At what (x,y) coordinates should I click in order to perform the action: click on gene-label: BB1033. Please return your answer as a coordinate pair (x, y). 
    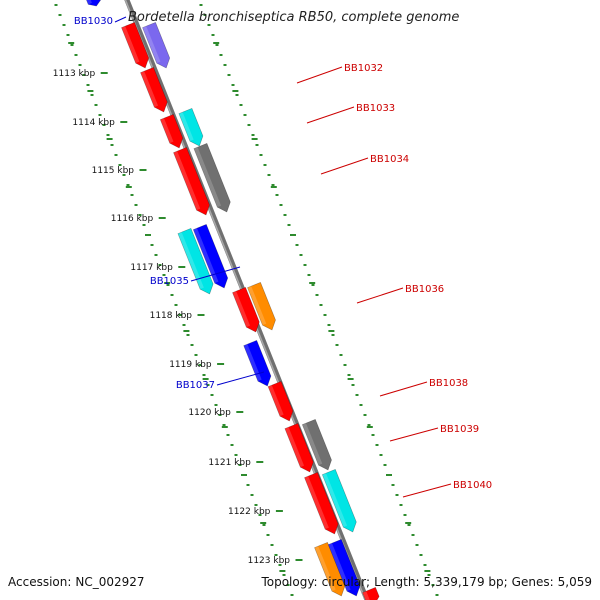
    Looking at the image, I should click on (375, 108).